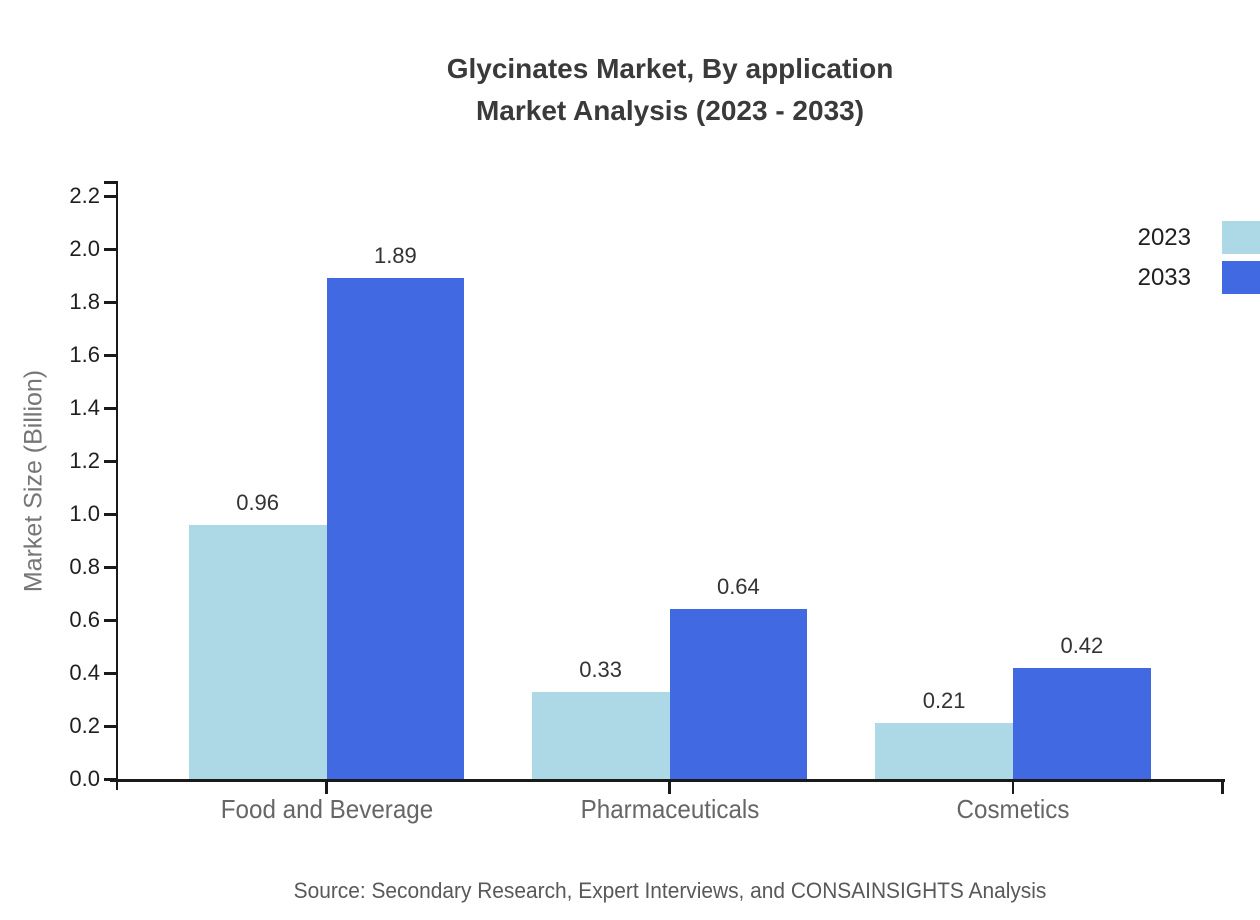 The image size is (1260, 920). Describe the element at coordinates (258, 502) in the screenshot. I see `bar-value-label-2023-food-and-beverage: 0.96` at that location.